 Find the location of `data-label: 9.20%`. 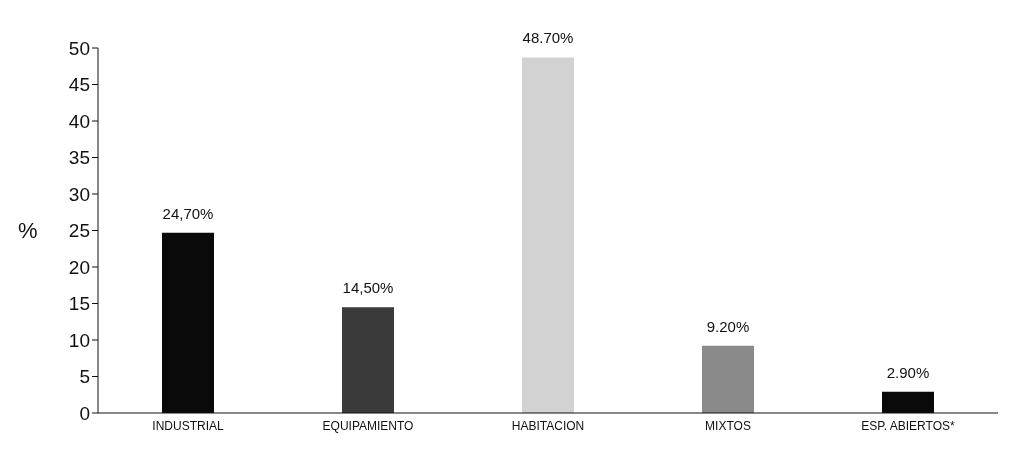

data-label: 9.20% is located at coordinates (728, 326).